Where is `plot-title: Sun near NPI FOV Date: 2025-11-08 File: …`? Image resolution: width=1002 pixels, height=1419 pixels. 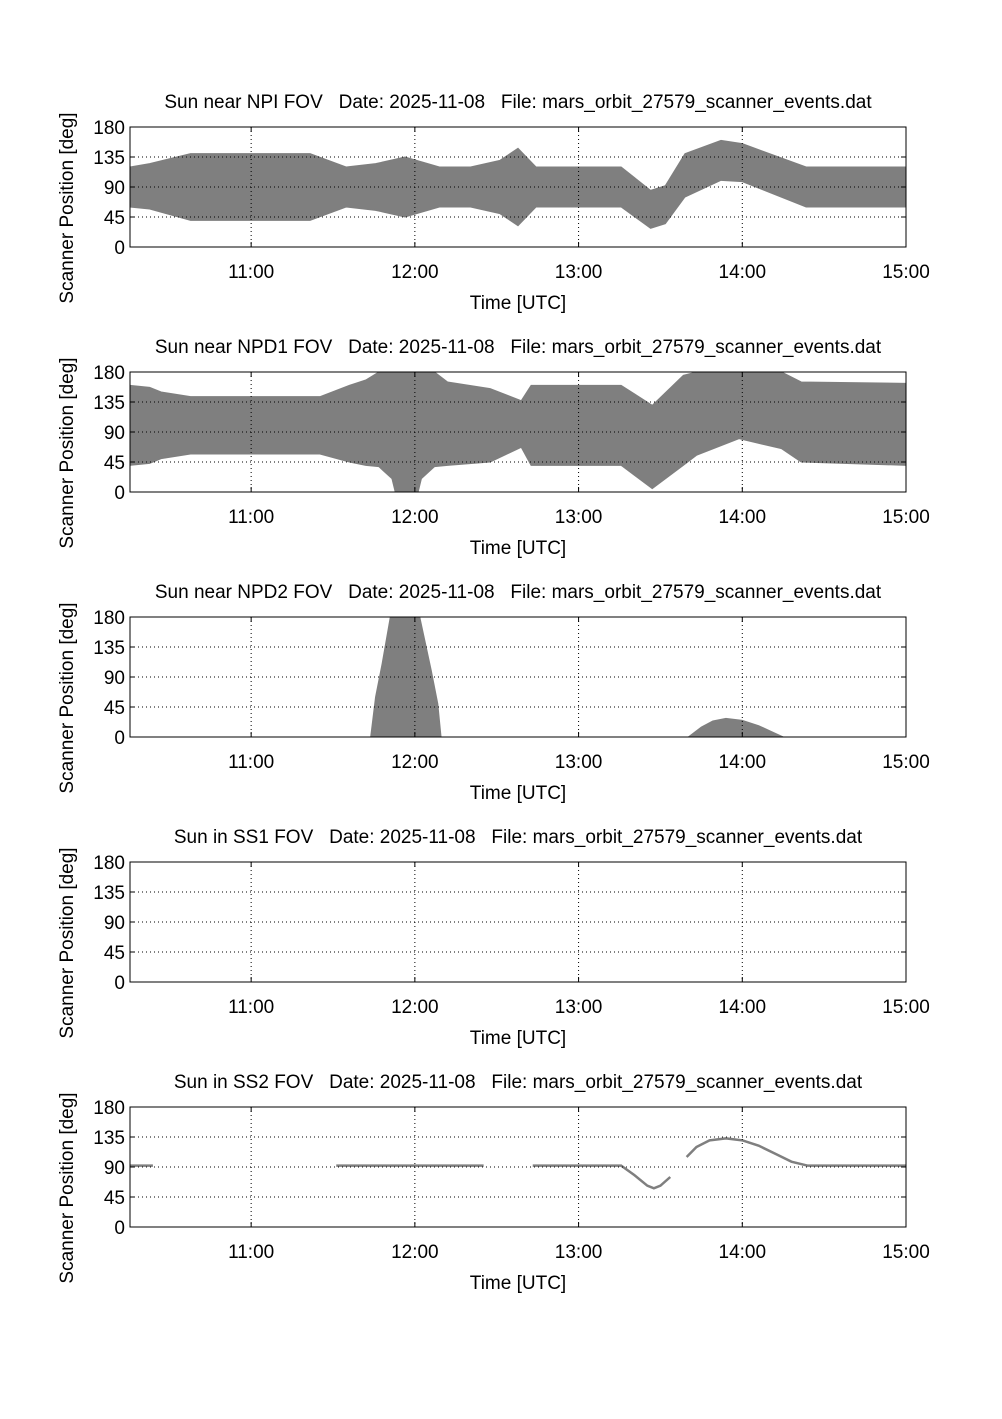 plot-title: Sun near NPI FOV Date: 2025-11-08 File: … is located at coordinates (518, 102).